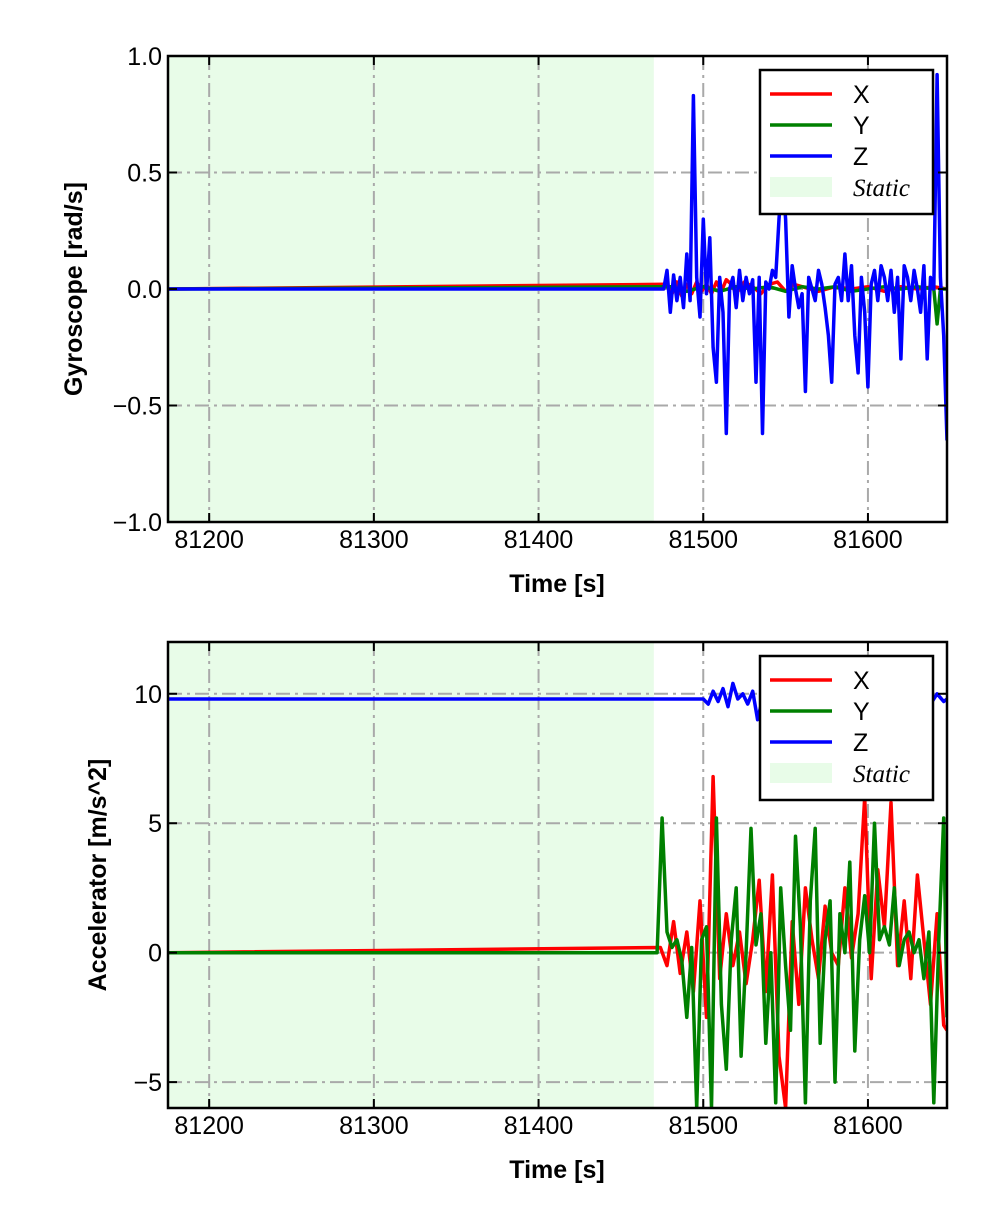 The height and width of the screenshot is (1228, 992). What do you see at coordinates (155, 954) in the screenshot?
I see `y-tick-label: 0` at bounding box center [155, 954].